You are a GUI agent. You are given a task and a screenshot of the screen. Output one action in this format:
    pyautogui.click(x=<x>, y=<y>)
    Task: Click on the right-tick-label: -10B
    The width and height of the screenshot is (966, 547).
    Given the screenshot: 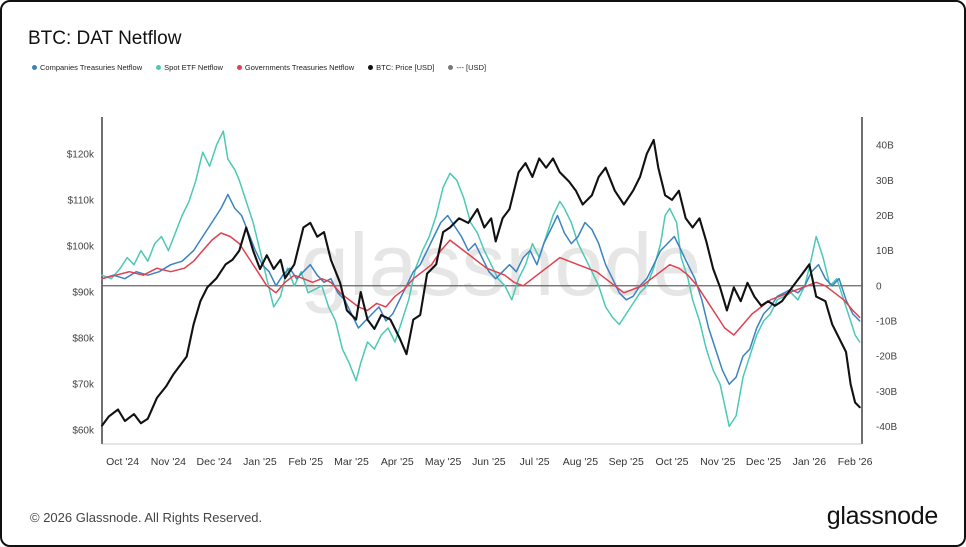 What is the action you would take?
    pyautogui.click(x=886, y=321)
    